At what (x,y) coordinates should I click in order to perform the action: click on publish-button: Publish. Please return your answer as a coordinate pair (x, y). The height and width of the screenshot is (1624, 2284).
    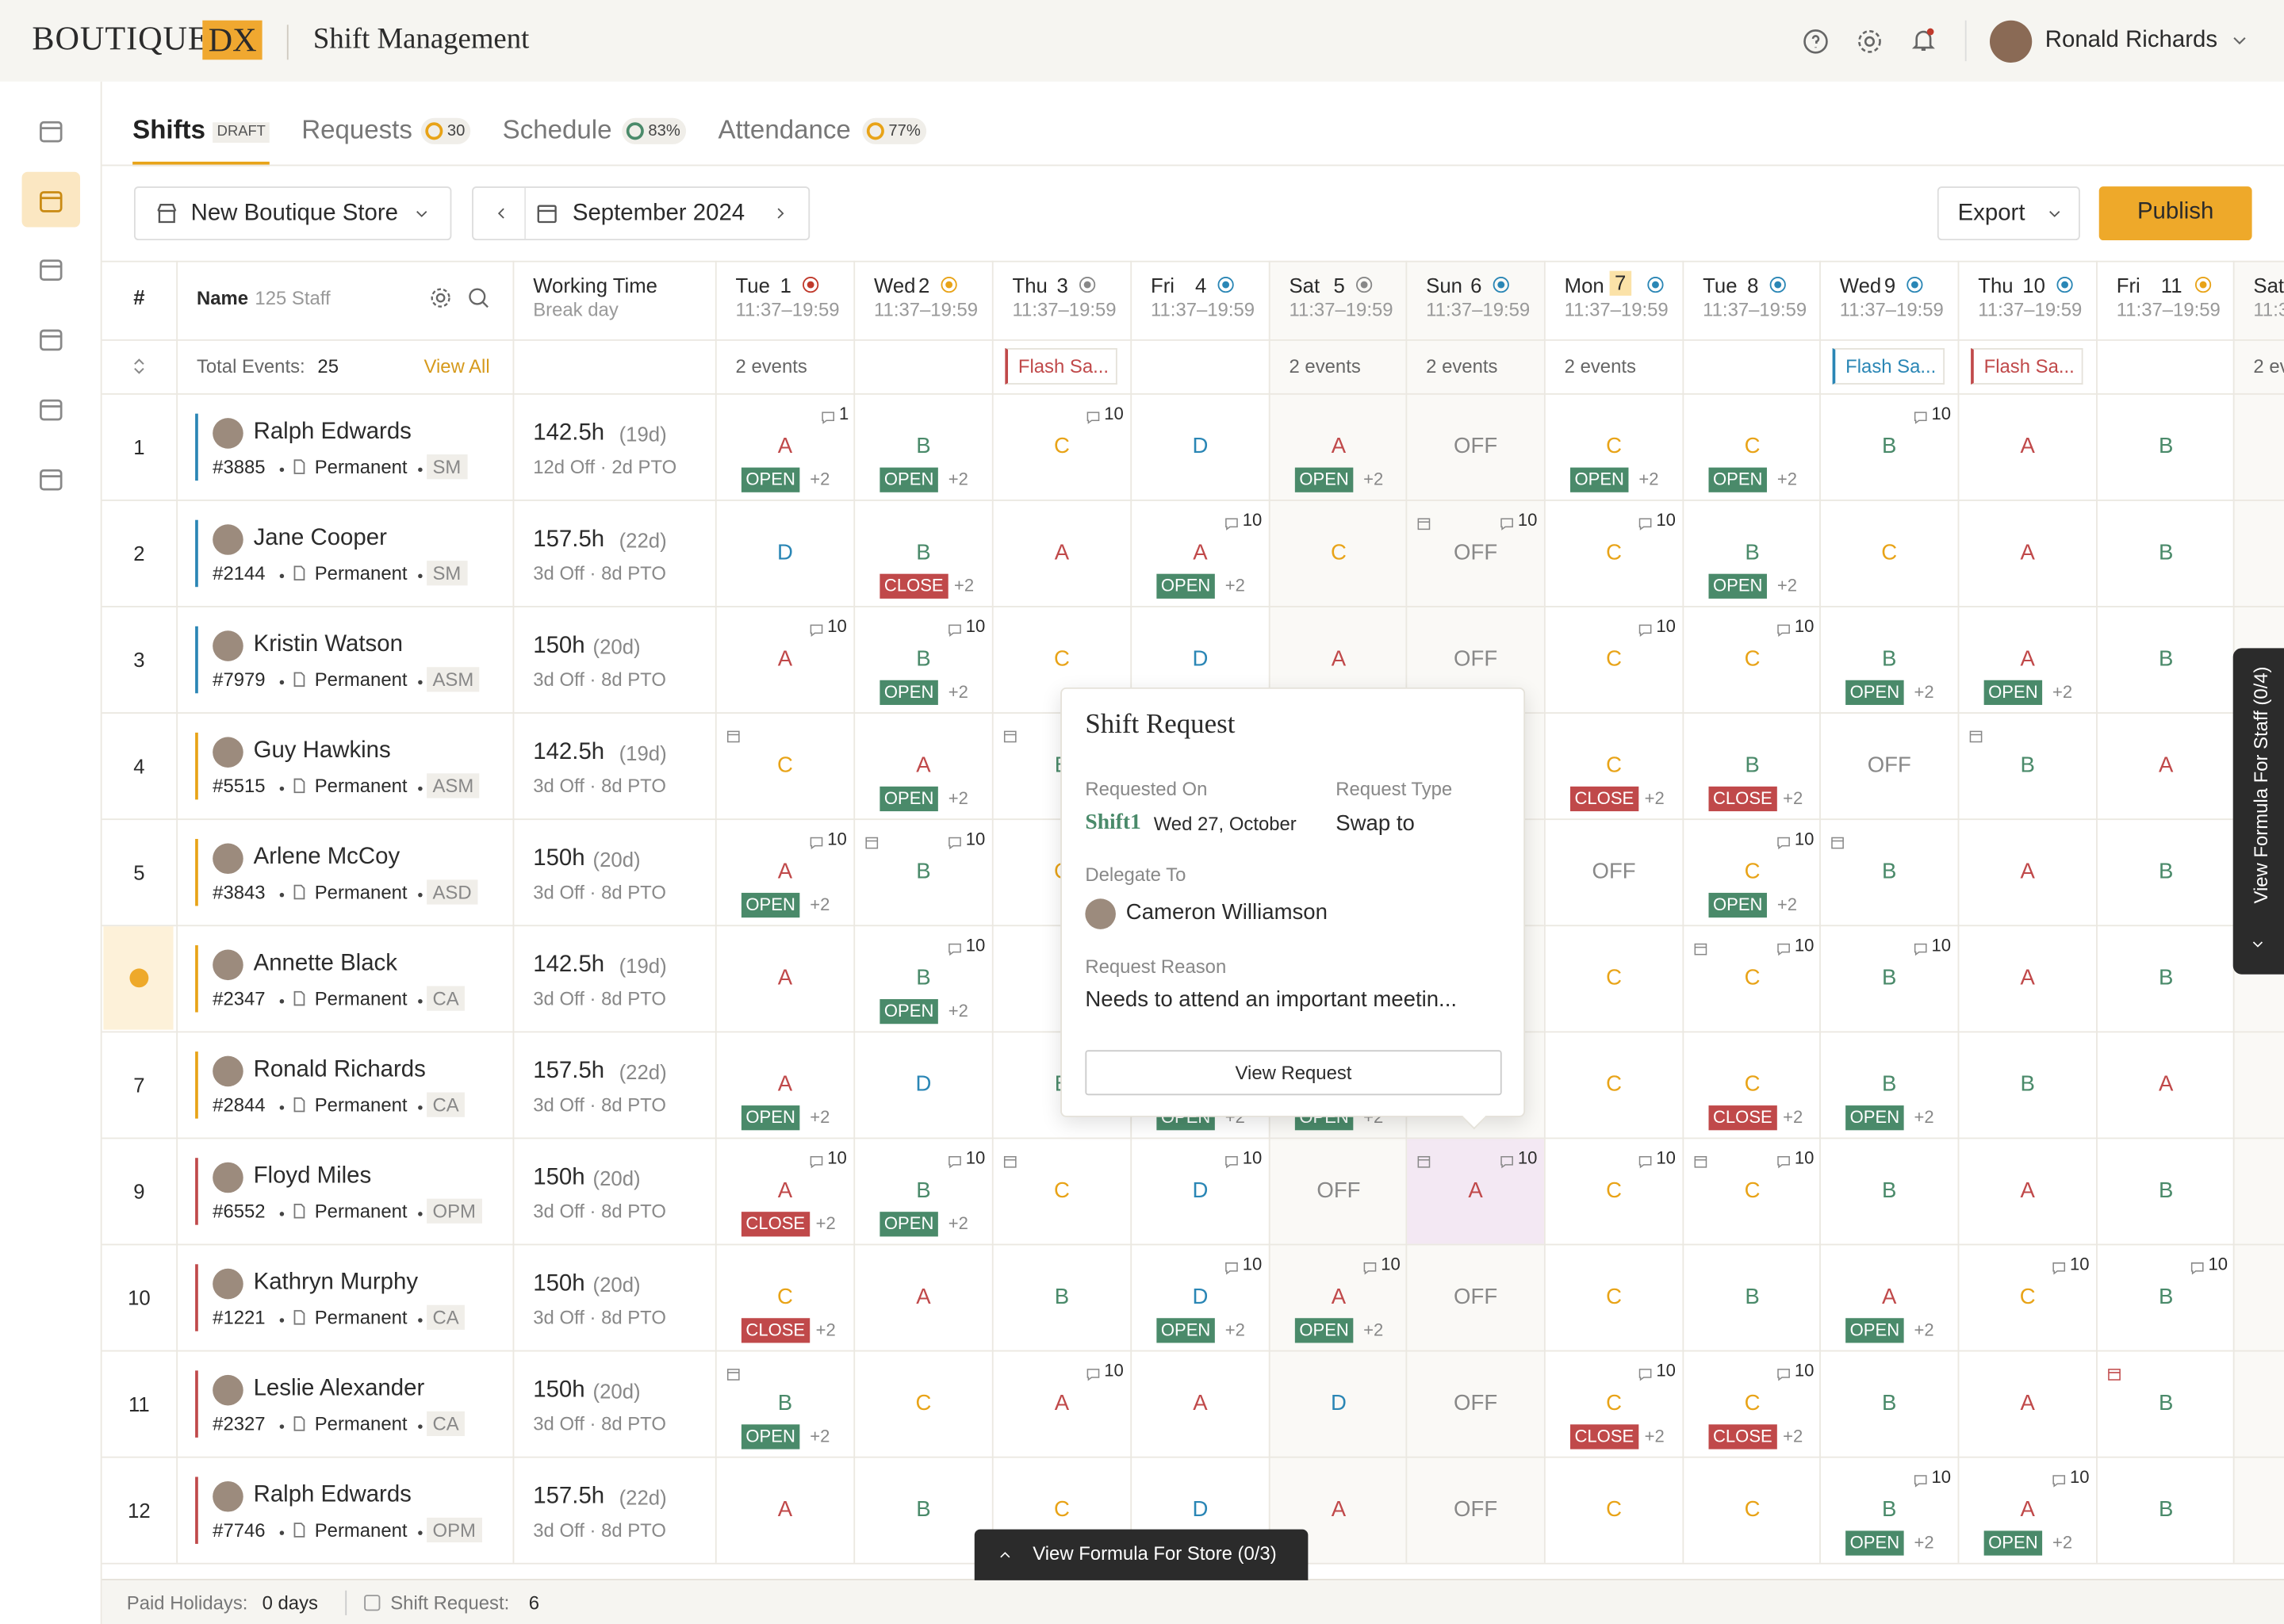
    Looking at the image, I should click on (2175, 213).